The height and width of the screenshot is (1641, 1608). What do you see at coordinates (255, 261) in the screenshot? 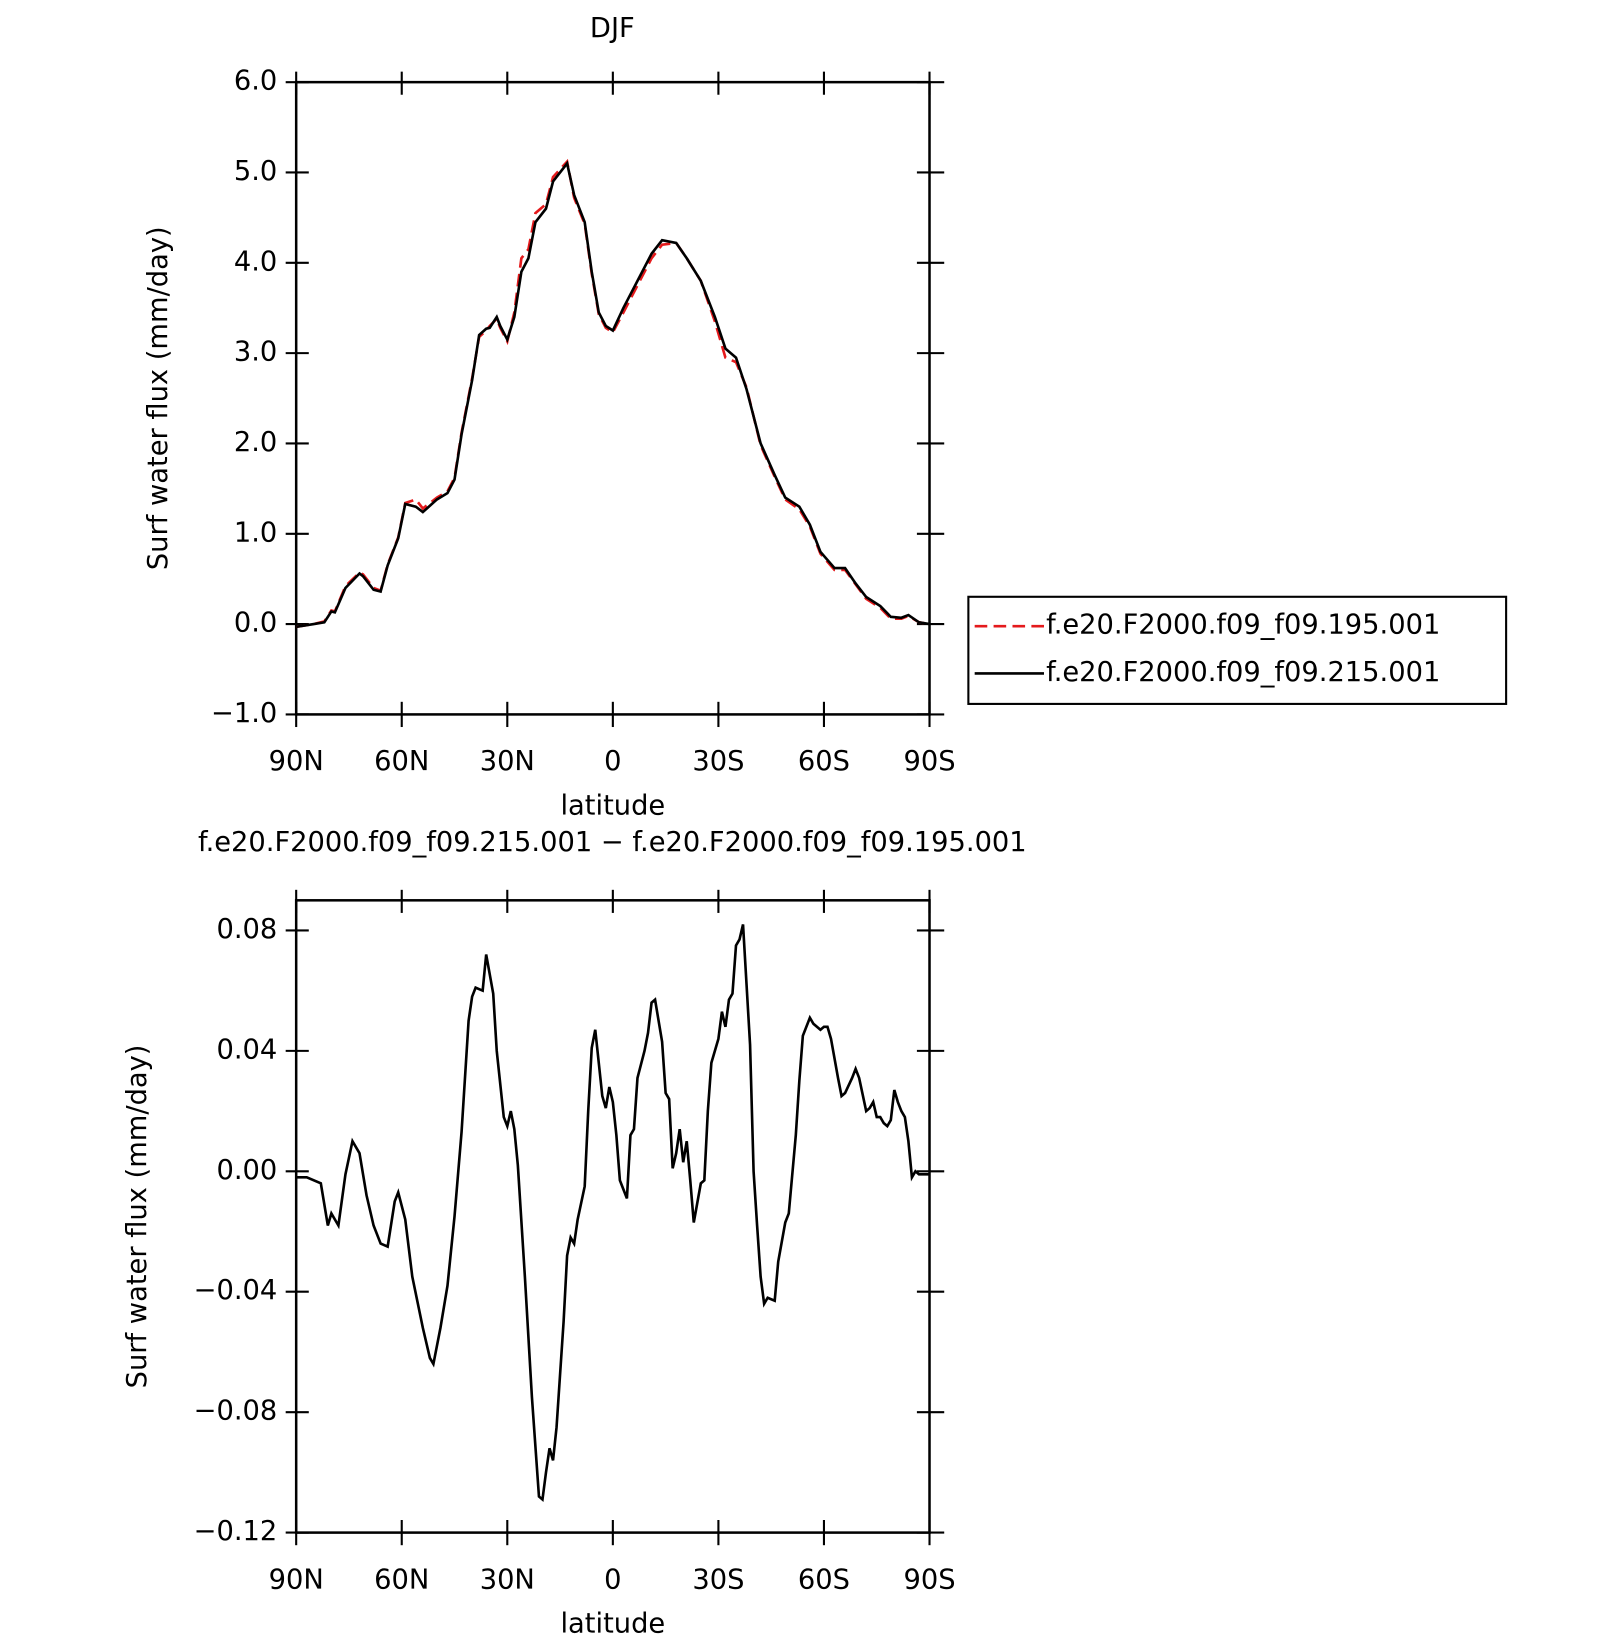
I see `y-tick-label: 4.0` at bounding box center [255, 261].